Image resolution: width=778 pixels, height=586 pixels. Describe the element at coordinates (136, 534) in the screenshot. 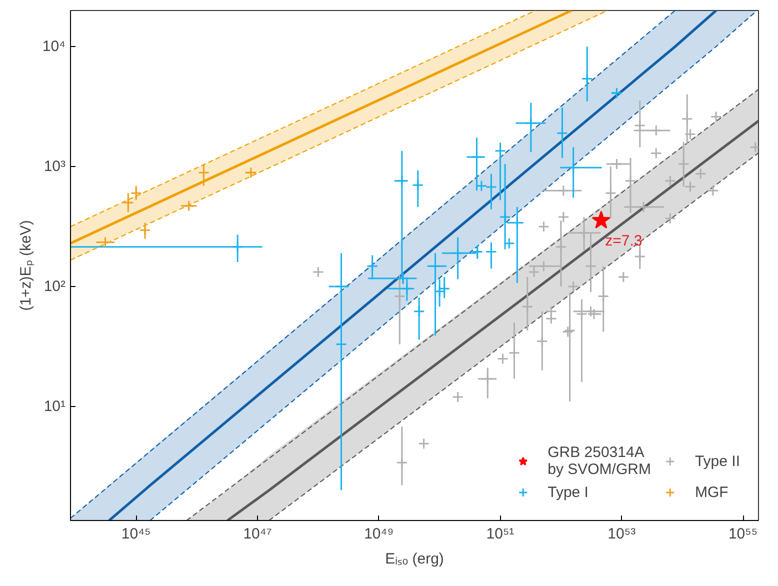

I see `x-tick-label: 10⁴⁵` at that location.